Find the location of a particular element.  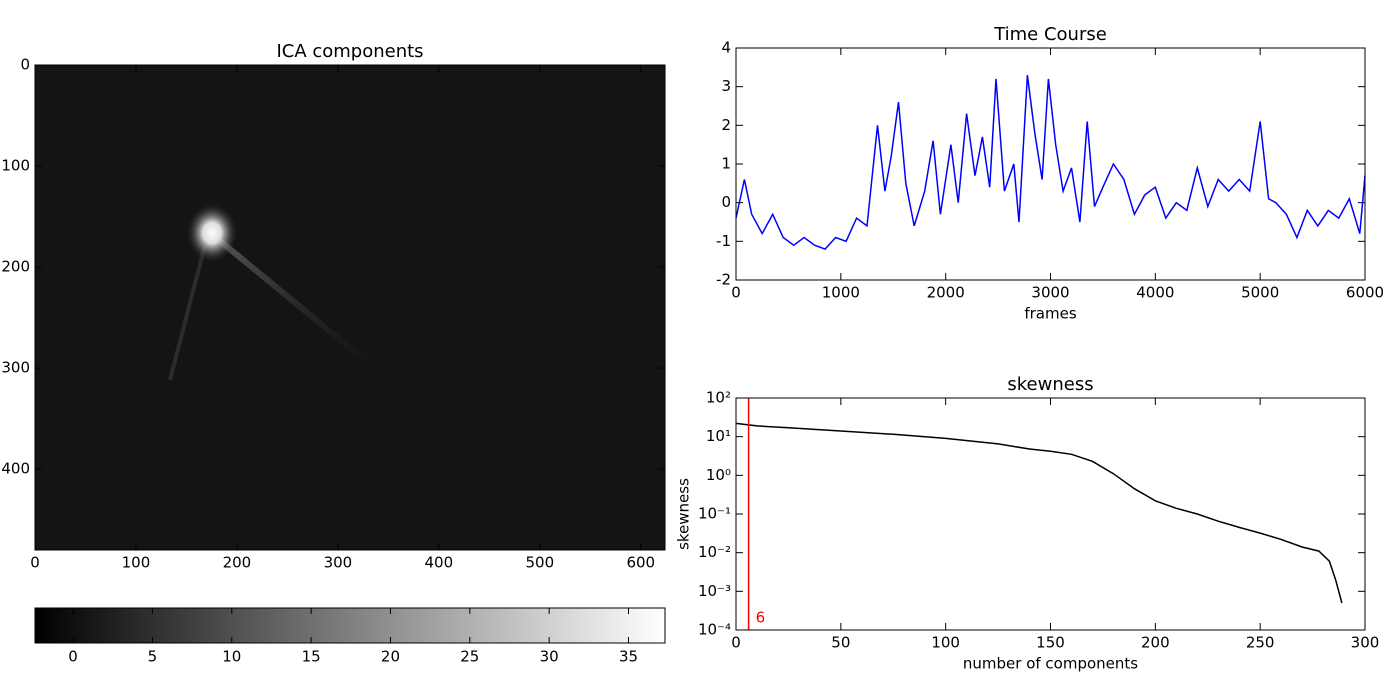

y-tick-label: 200 is located at coordinates (15, 267).